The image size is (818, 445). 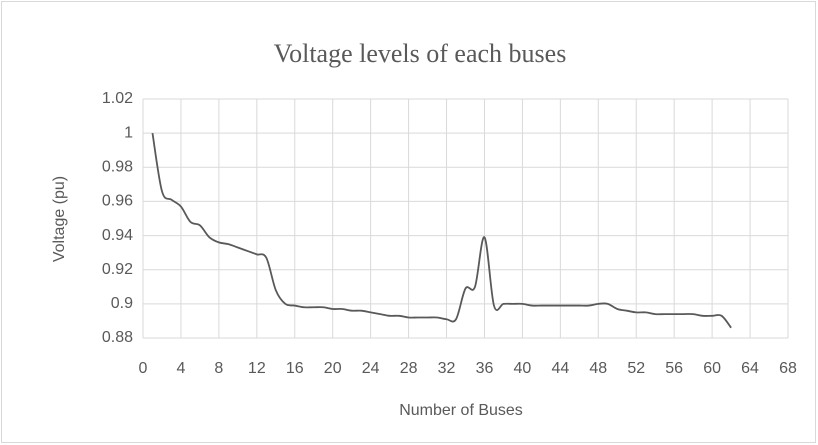 What do you see at coordinates (122, 303) in the screenshot?
I see `y-tick-label: 0.9` at bounding box center [122, 303].